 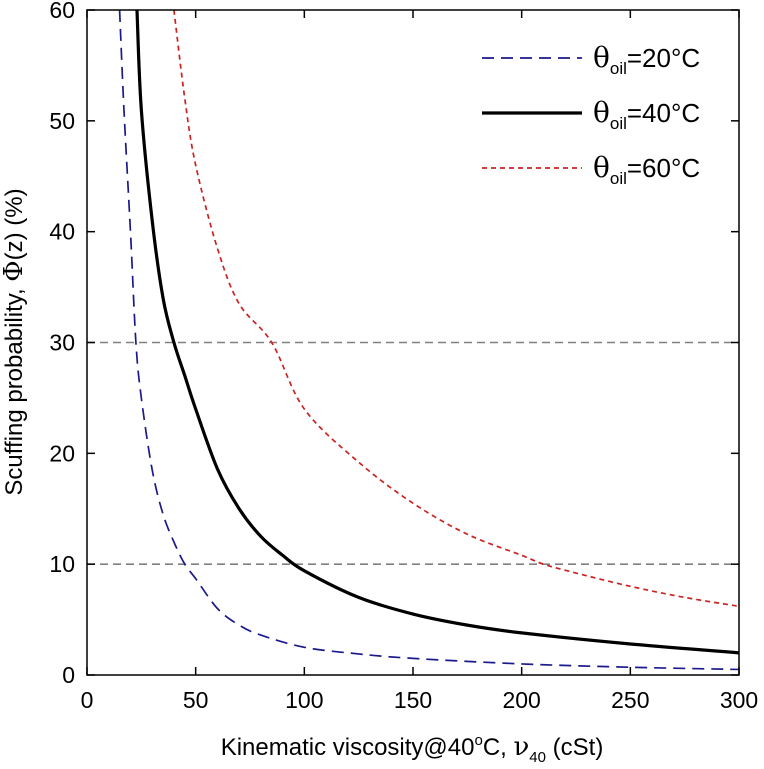 What do you see at coordinates (521, 700) in the screenshot?
I see `x-tick-label: 200` at bounding box center [521, 700].